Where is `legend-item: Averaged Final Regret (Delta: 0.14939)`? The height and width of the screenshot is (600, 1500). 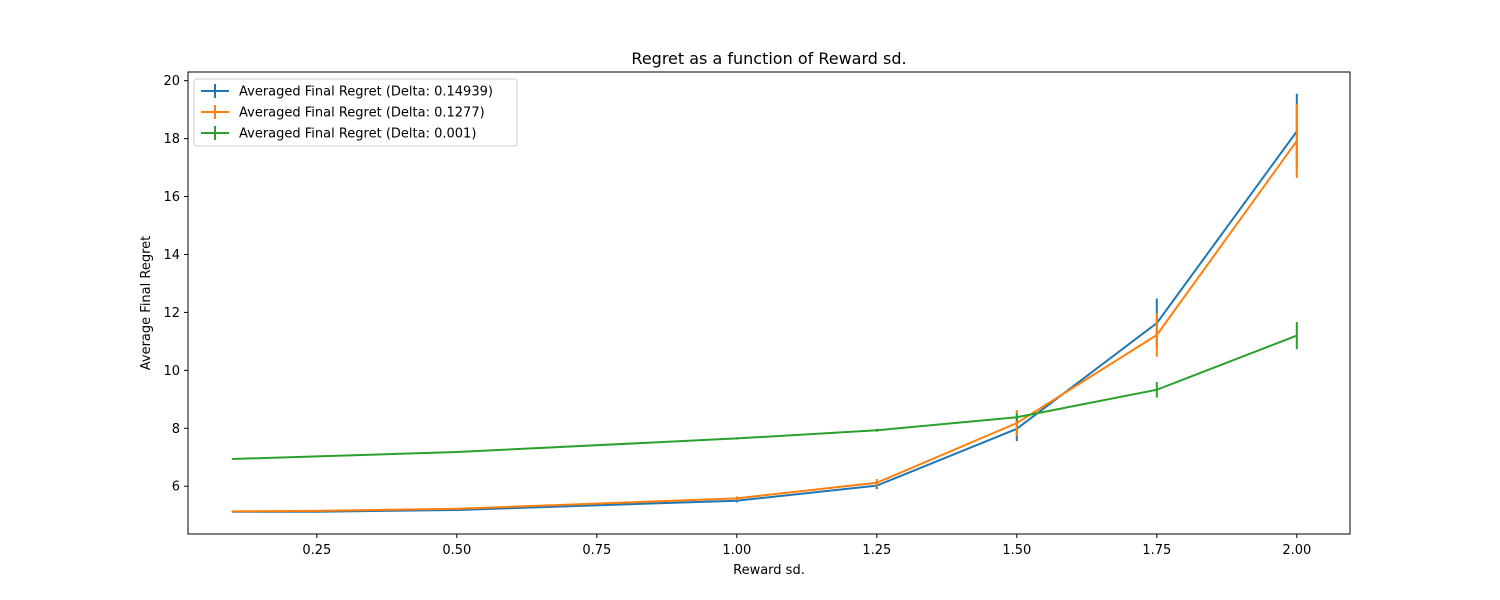
legend-item: Averaged Final Regret (Delta: 0.14939) is located at coordinates (347, 92).